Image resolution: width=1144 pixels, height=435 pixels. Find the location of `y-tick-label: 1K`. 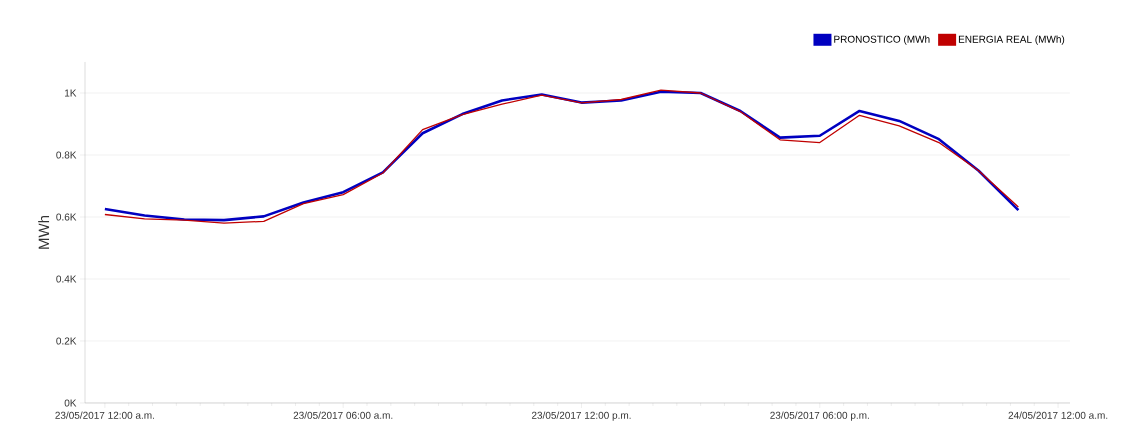

y-tick-label: 1K is located at coordinates (71, 93).